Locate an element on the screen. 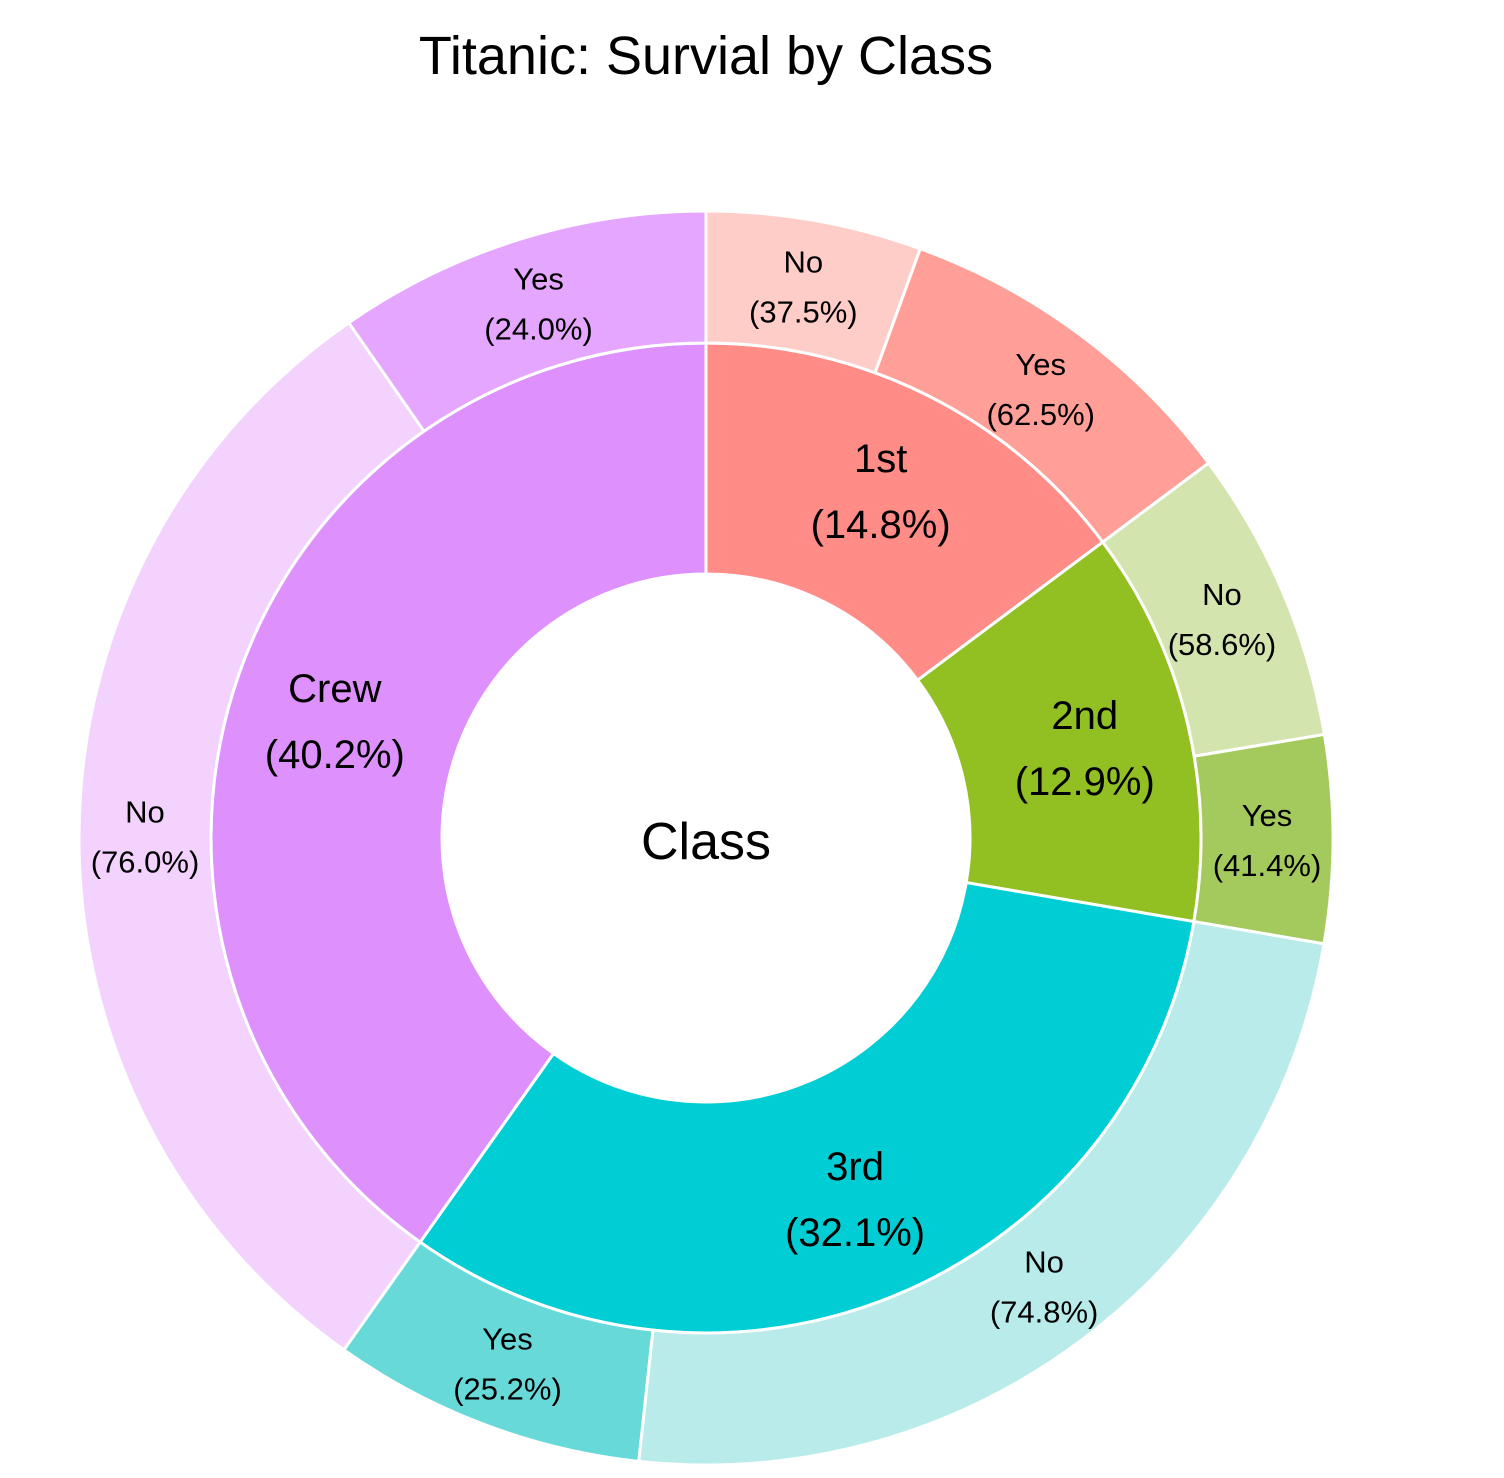  outer-percent-3rd-no: (74.8%) is located at coordinates (1044, 1312).